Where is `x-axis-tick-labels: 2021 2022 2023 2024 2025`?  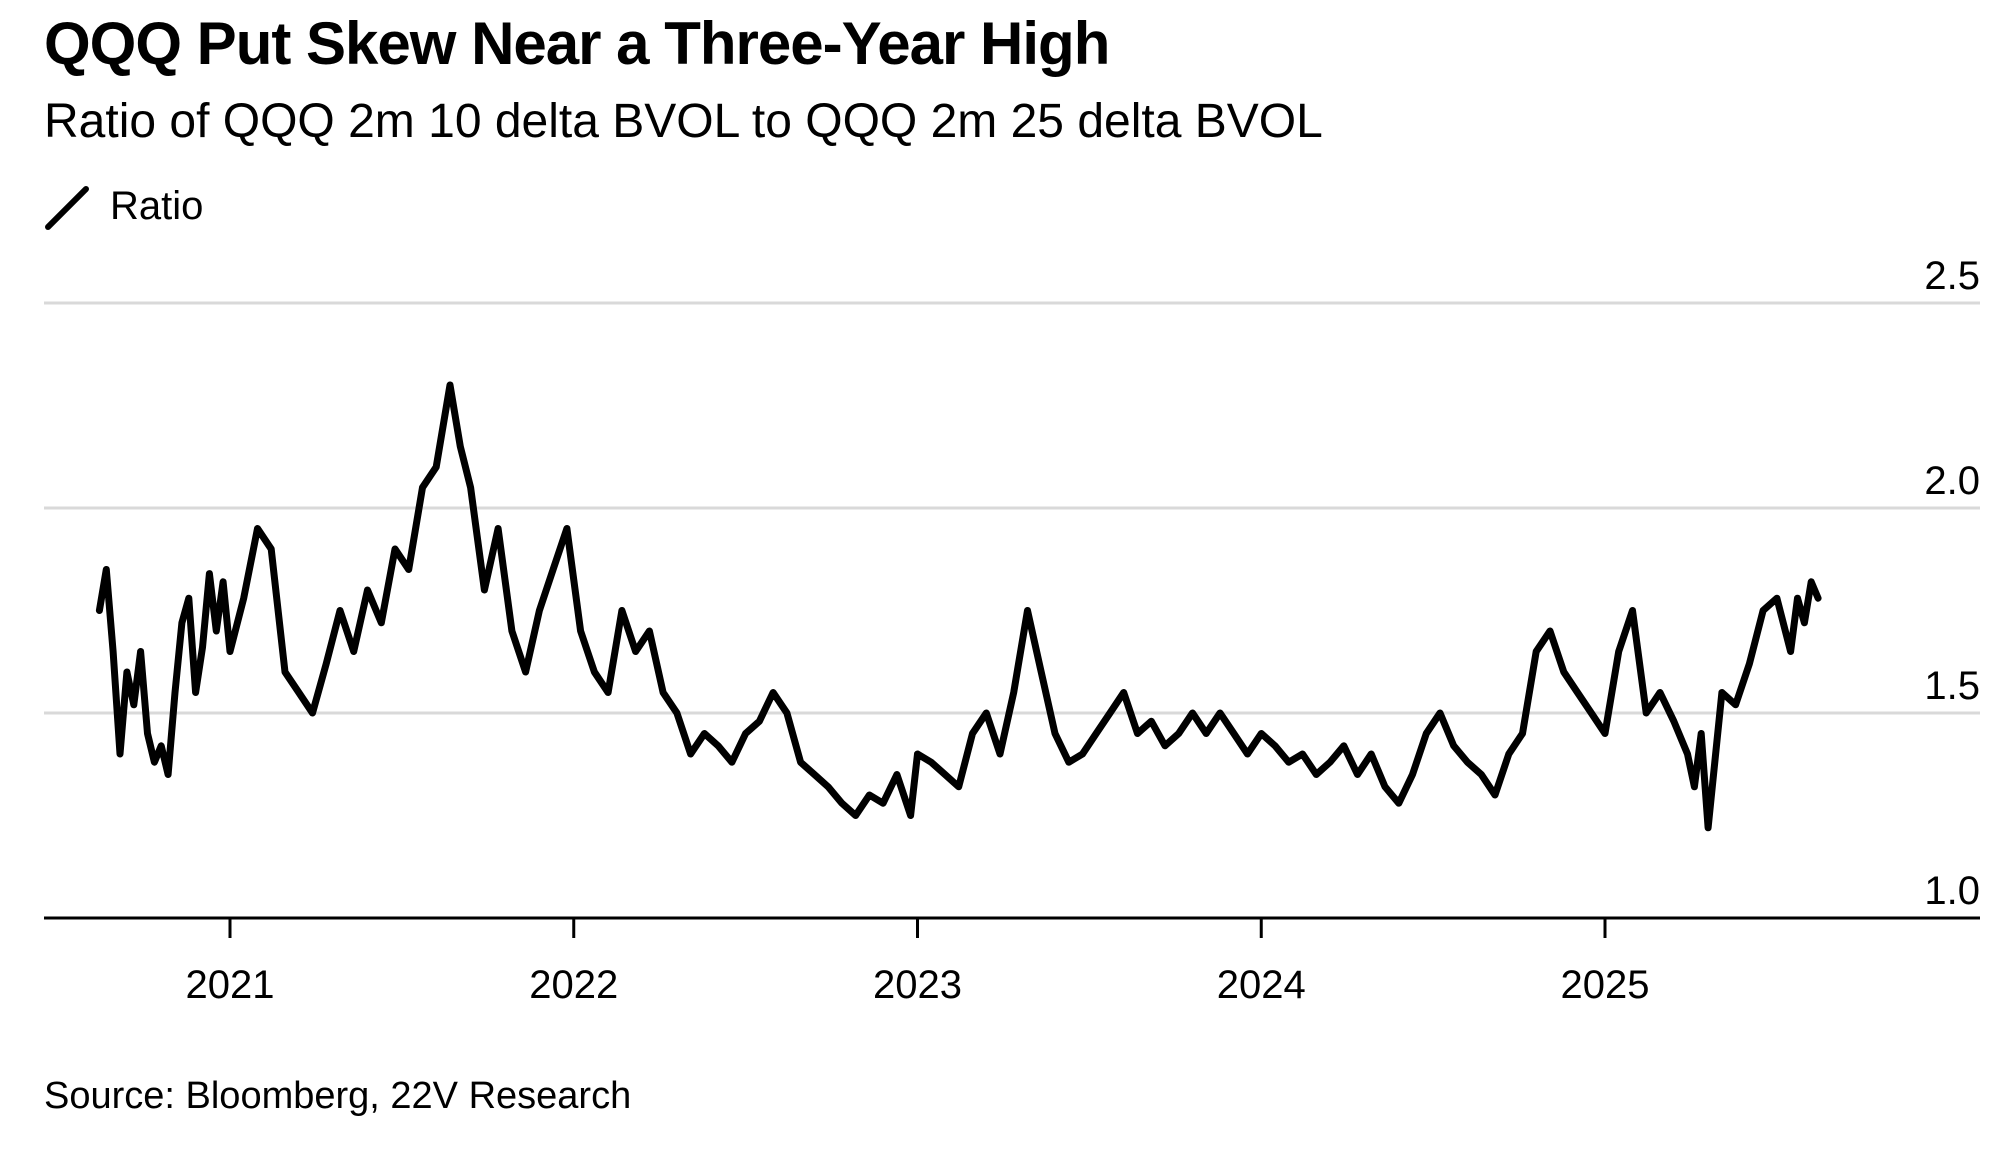 x-axis-tick-labels: 2021 2022 2023 2024 2025 is located at coordinates (918, 985).